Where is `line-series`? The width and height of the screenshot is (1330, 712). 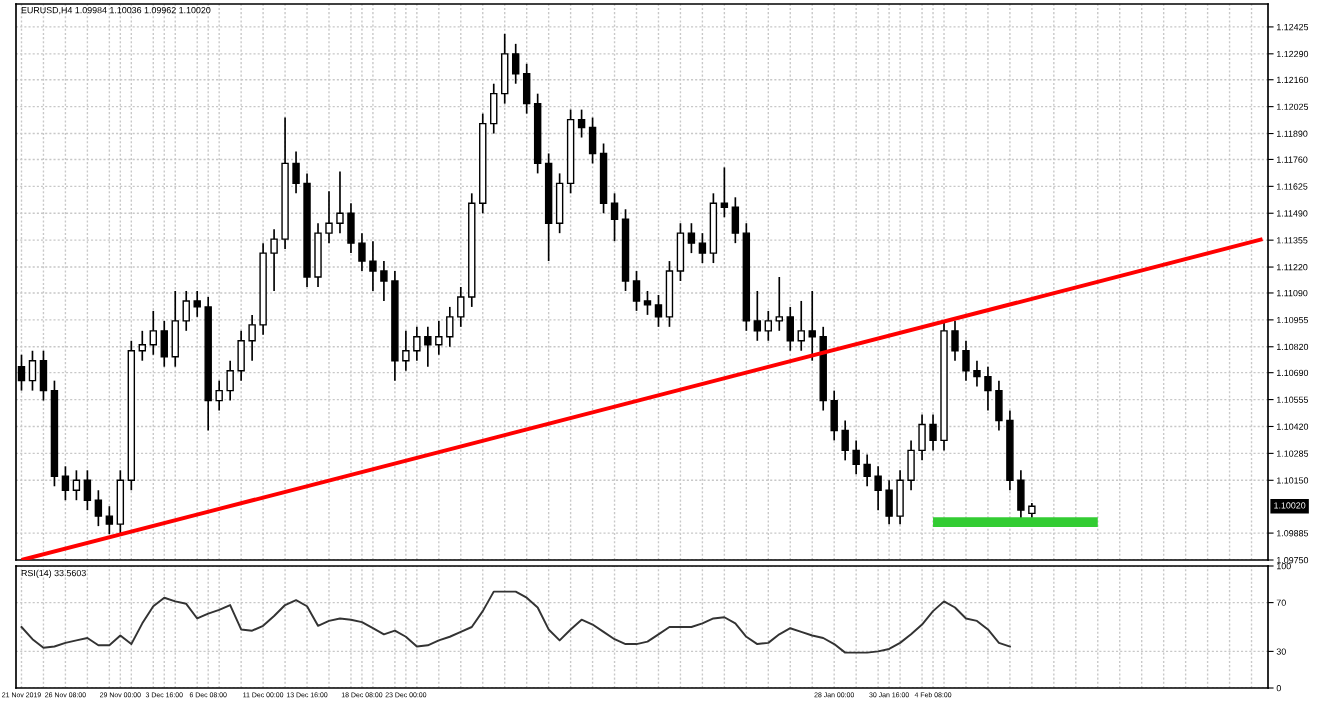
line-series is located at coordinates (515, 622).